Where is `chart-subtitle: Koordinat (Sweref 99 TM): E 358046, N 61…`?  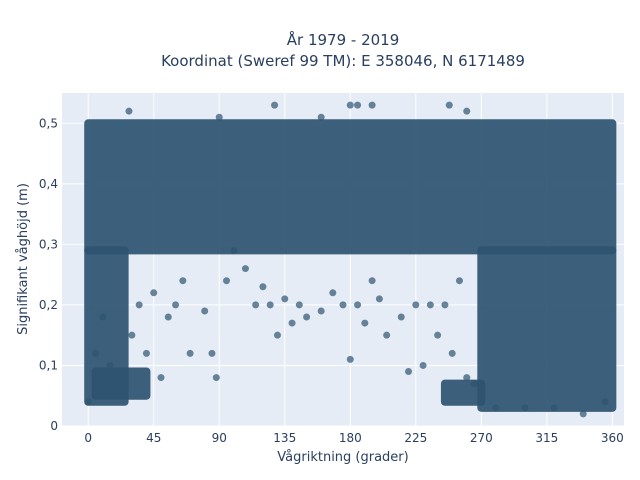
chart-subtitle: Koordinat (Sweref 99 TM): E 358046, N 61… is located at coordinates (343, 61).